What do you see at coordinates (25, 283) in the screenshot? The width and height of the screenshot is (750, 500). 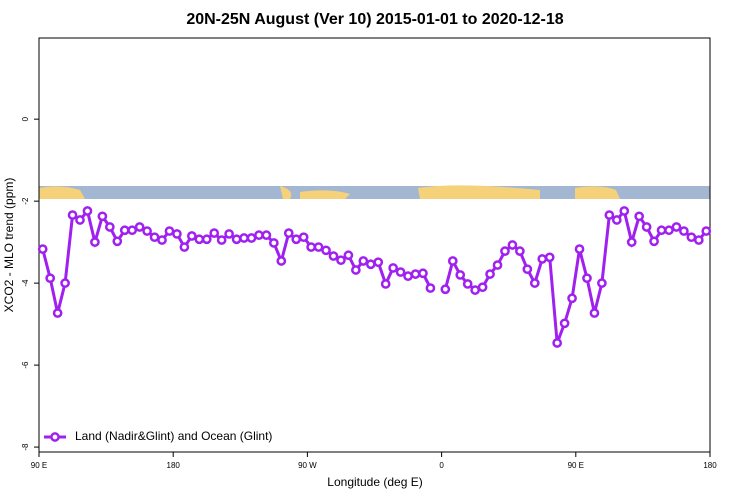 I see `y-tick-label: -4` at bounding box center [25, 283].